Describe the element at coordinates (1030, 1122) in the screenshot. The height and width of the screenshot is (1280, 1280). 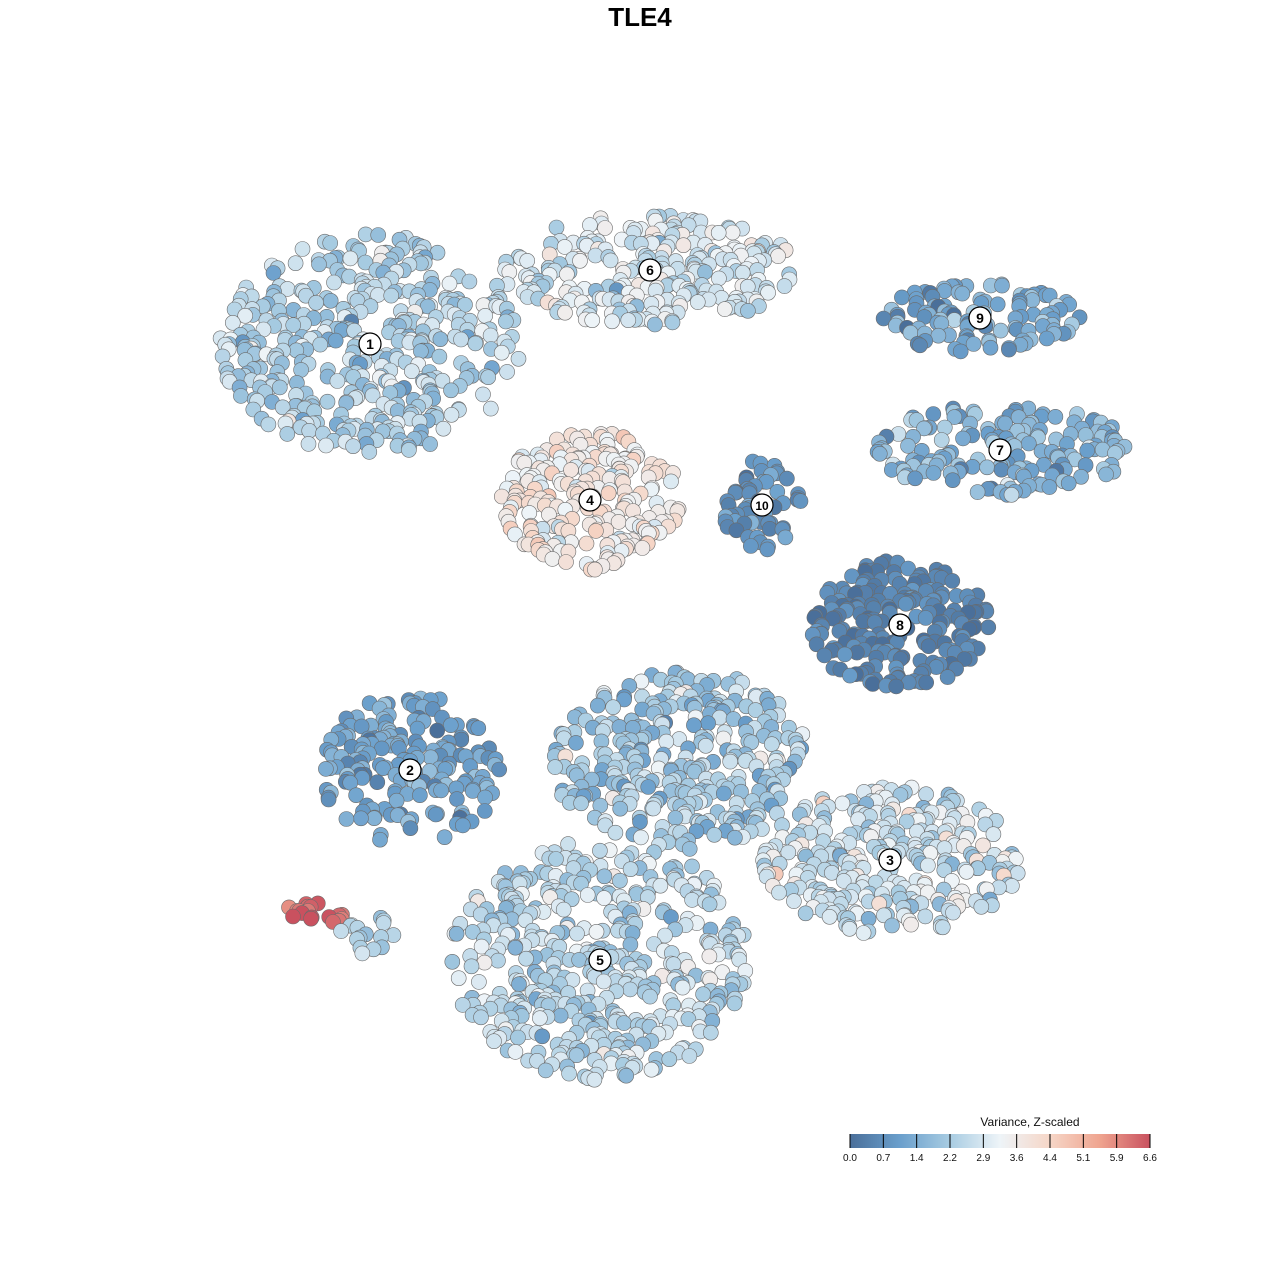
I see `legend-title: Variance, Z-scaled` at that location.